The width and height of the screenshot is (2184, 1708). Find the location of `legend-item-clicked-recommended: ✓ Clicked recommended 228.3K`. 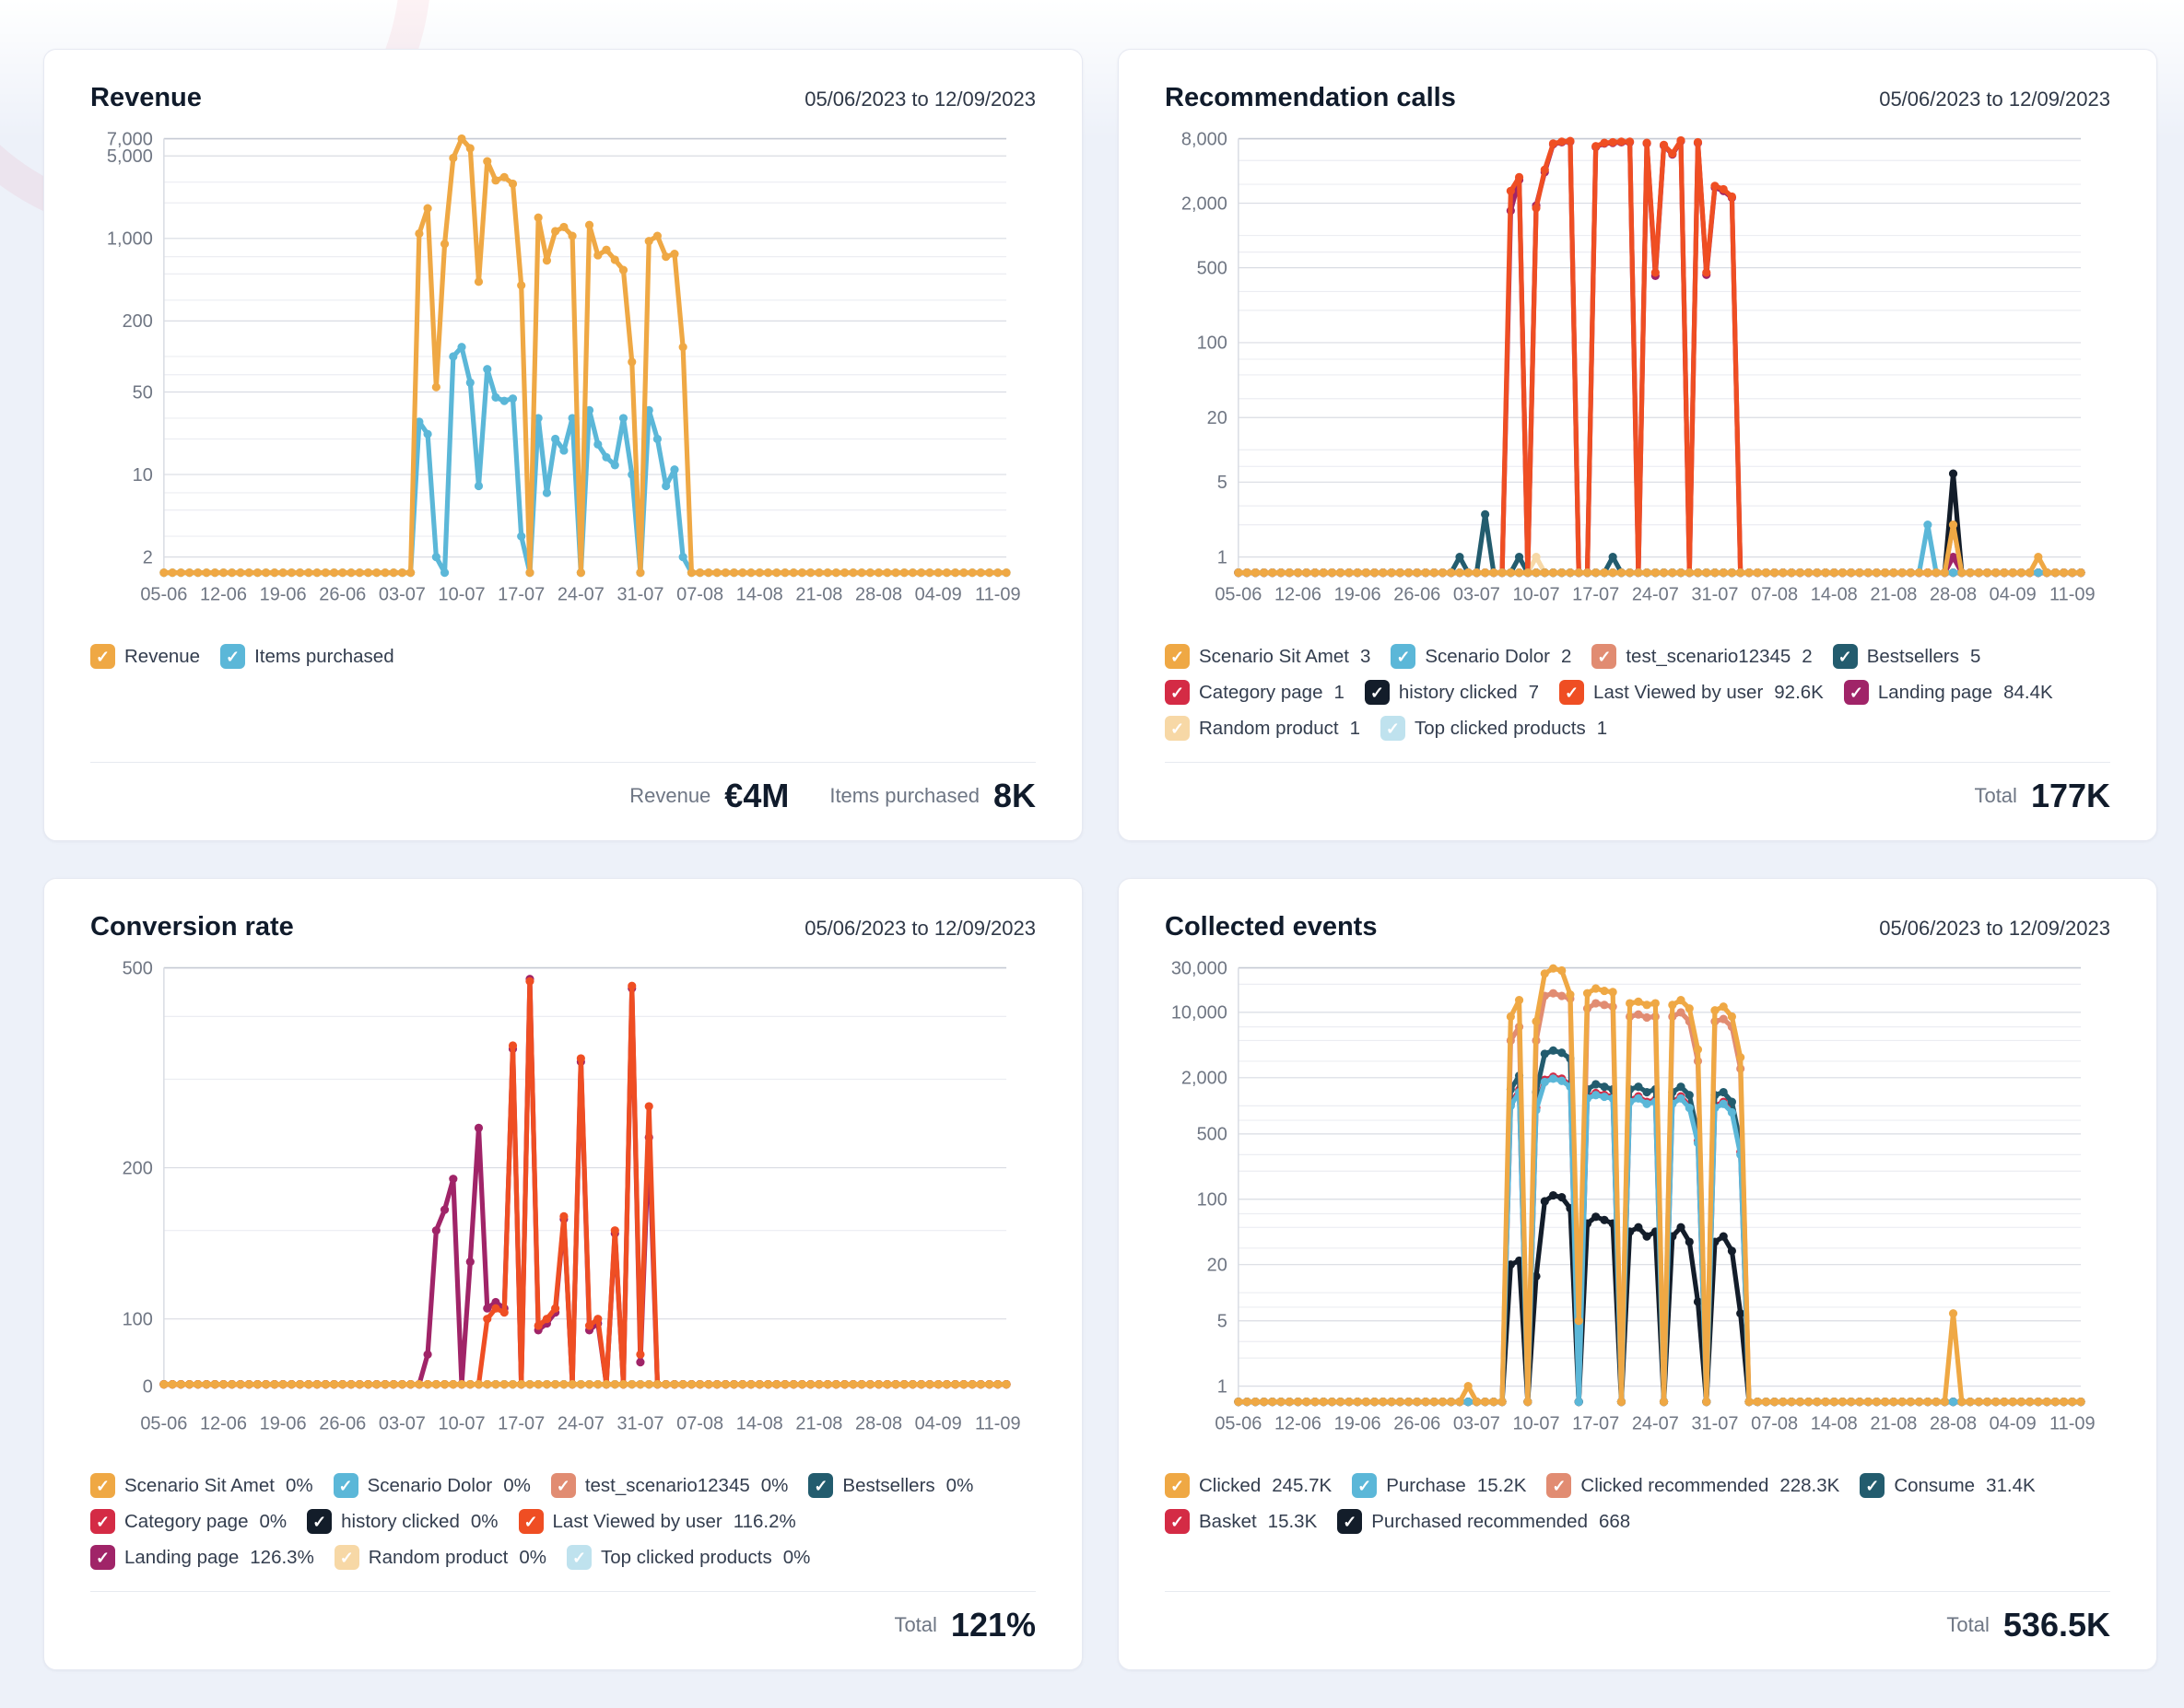

legend-item-clicked-recommended: ✓ Clicked recommended 228.3K is located at coordinates (1692, 1485).